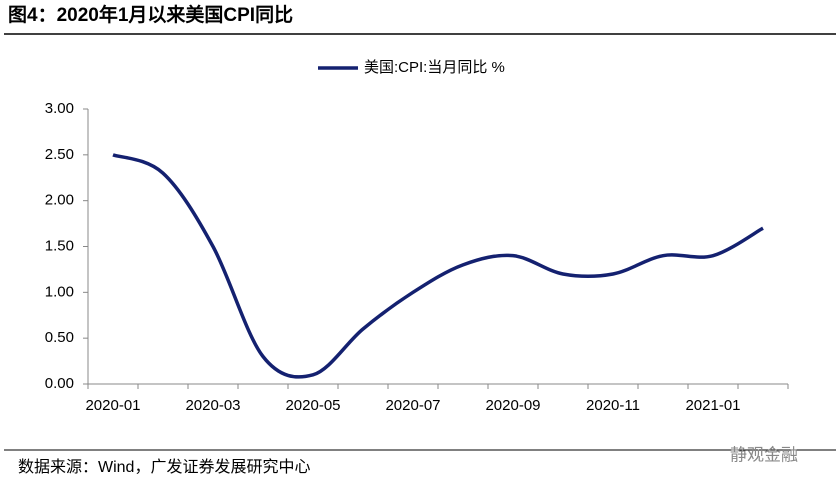  Describe the element at coordinates (434, 67) in the screenshot. I see `legend-label: 美国:CPI:当月同比 %` at that location.